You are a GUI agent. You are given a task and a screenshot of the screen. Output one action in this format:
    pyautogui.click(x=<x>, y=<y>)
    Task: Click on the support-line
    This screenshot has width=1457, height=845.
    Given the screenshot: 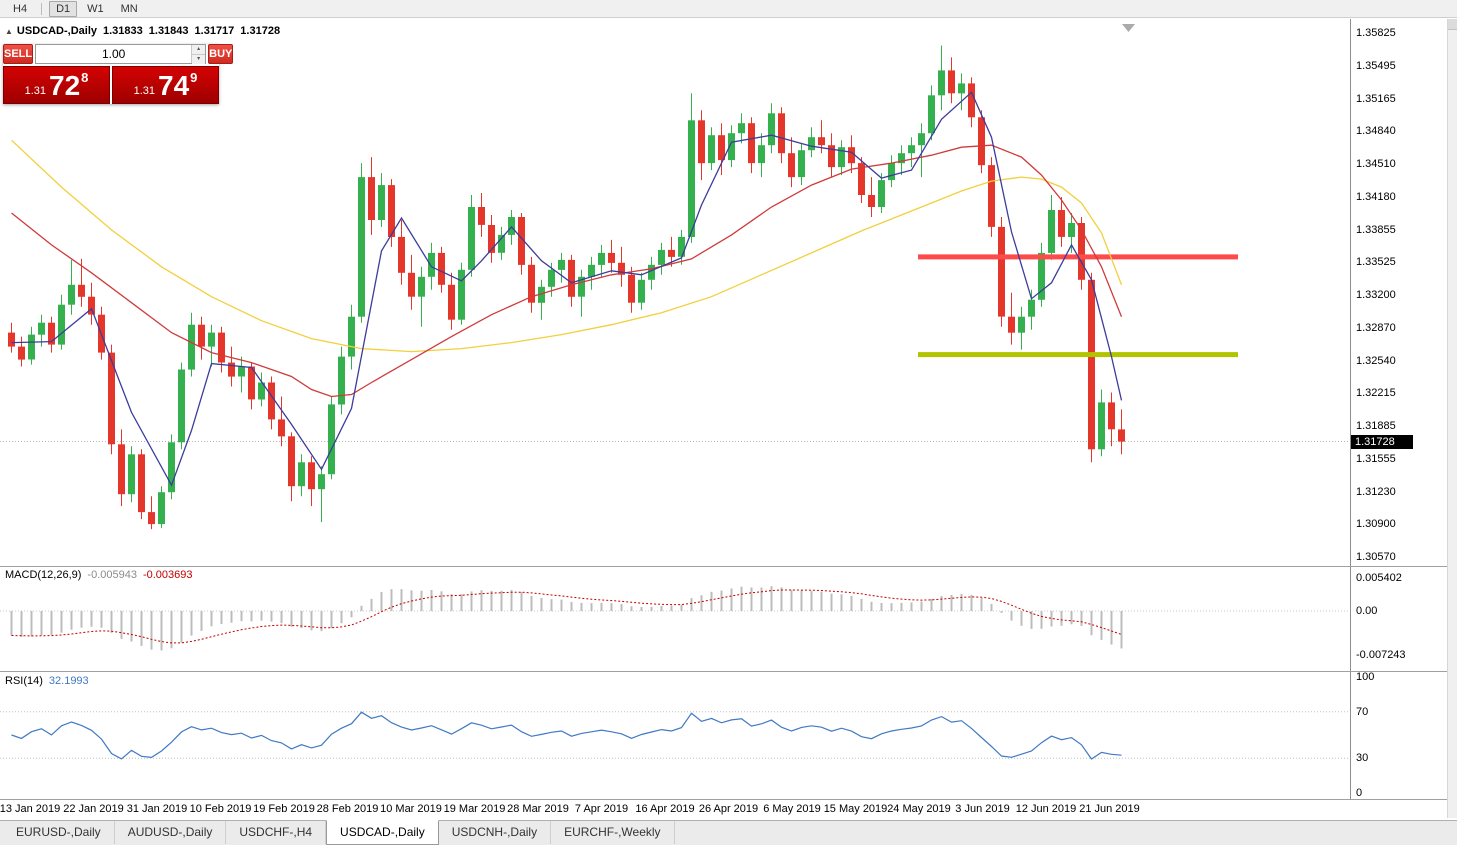 What is the action you would take?
    pyautogui.click(x=1078, y=355)
    